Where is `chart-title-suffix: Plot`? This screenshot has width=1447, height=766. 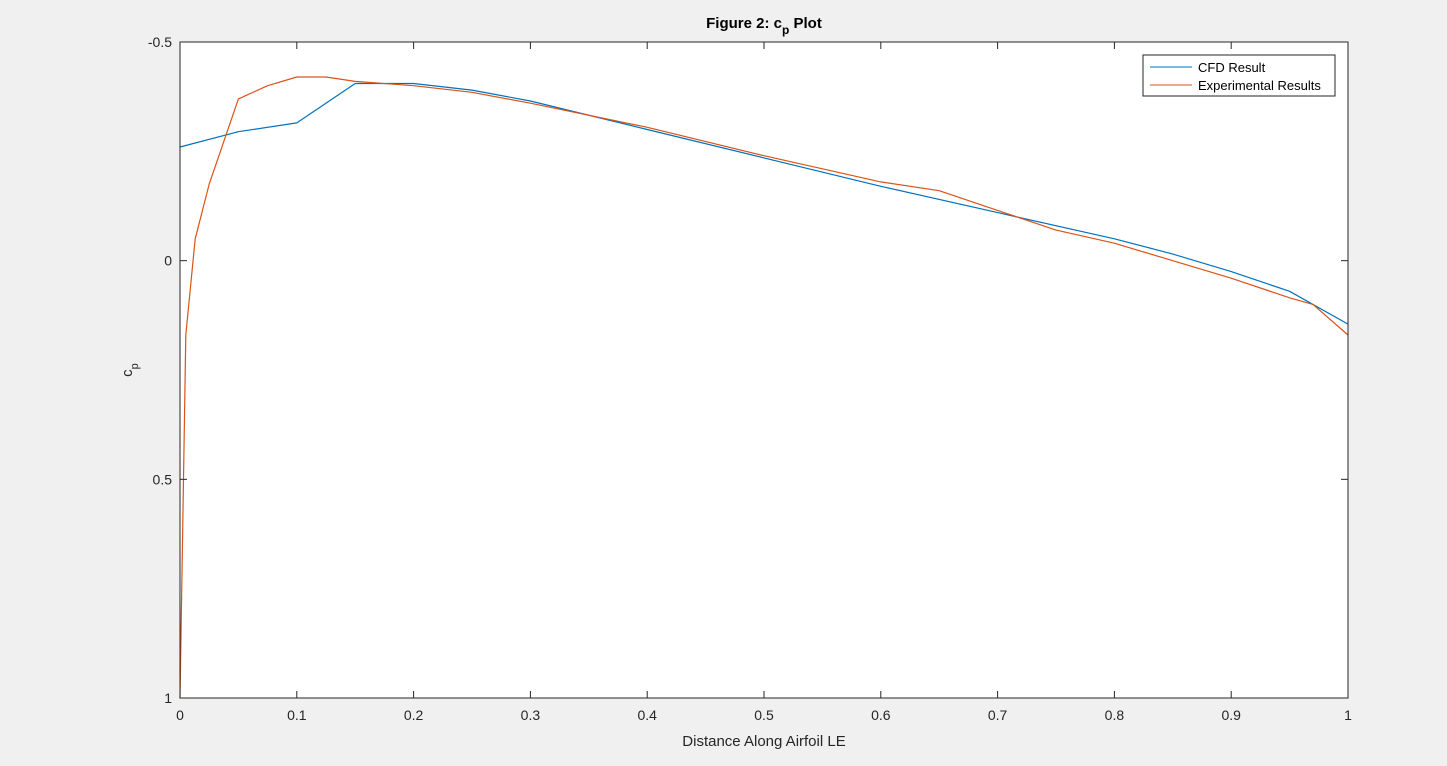
chart-title-suffix: Plot is located at coordinates (805, 23).